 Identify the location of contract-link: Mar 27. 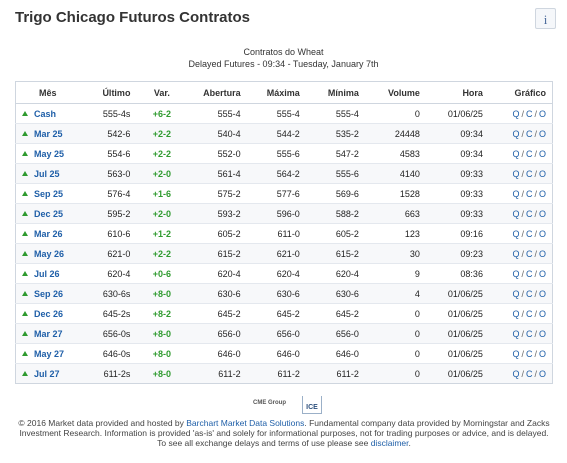
(48, 333).